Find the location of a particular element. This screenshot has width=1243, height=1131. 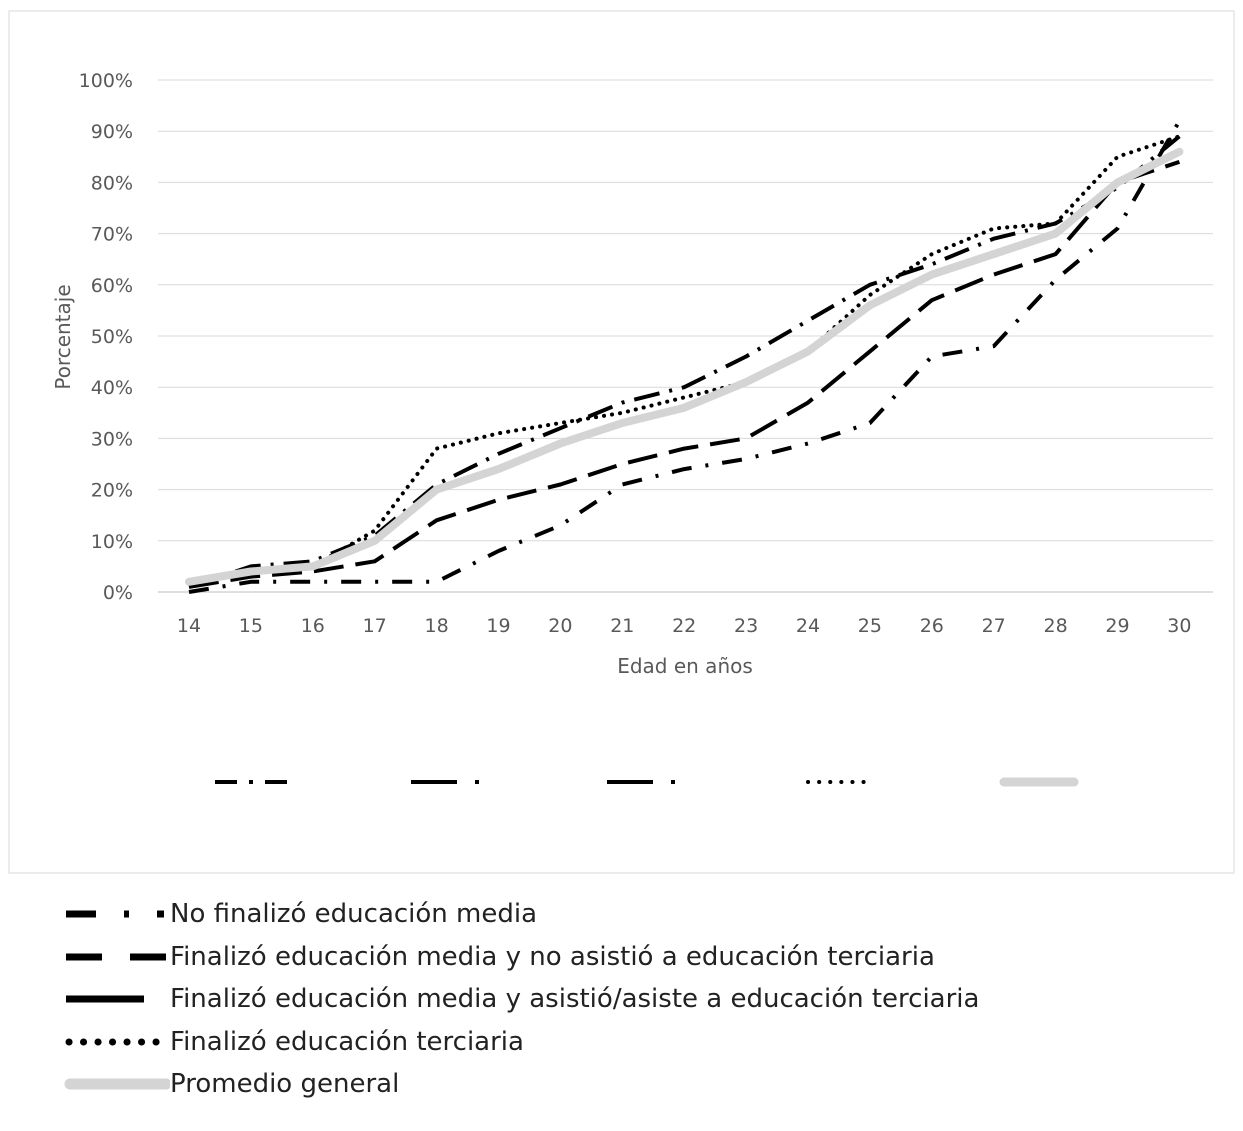

y-axis-title: Porcentaje is located at coordinates (63, 336).